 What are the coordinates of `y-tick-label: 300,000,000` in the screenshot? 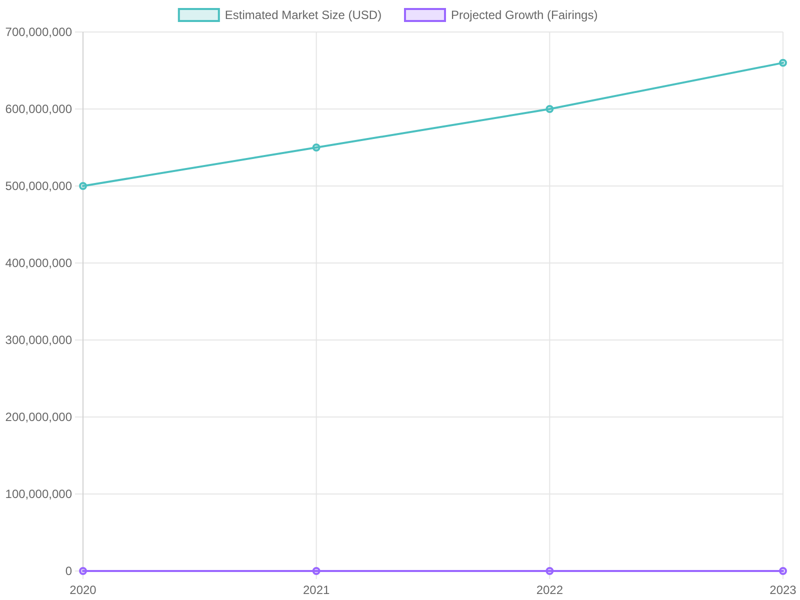 It's located at (38, 340).